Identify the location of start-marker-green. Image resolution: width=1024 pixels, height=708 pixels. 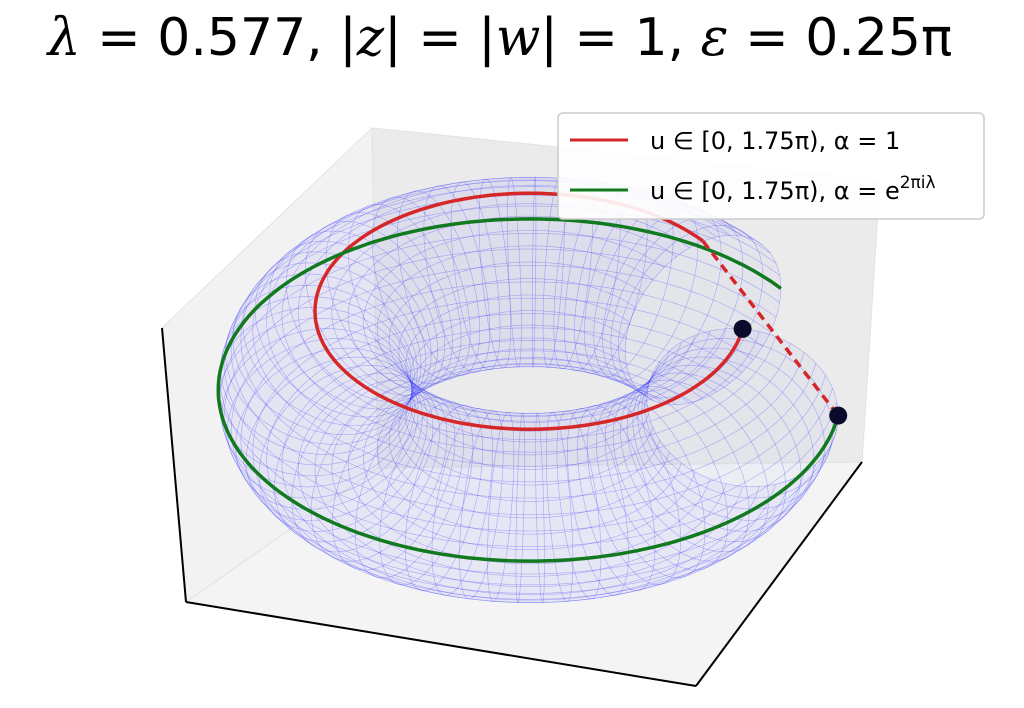
(838, 415).